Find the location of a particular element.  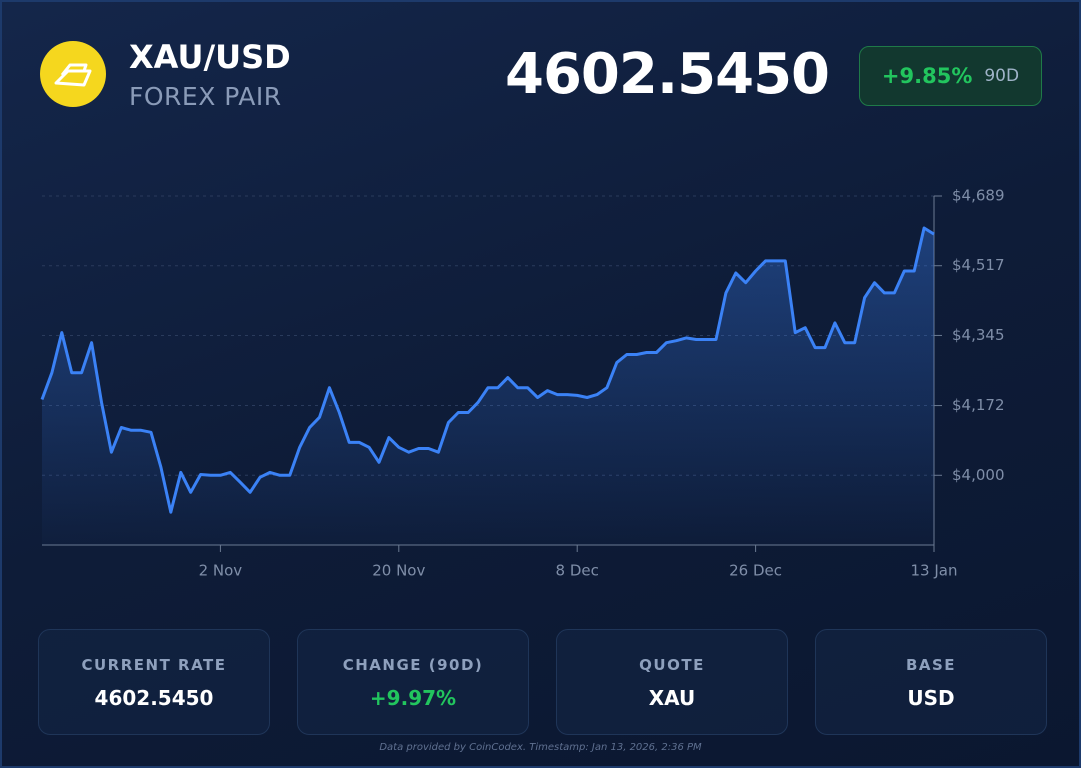

gold-icon is located at coordinates (73, 74).